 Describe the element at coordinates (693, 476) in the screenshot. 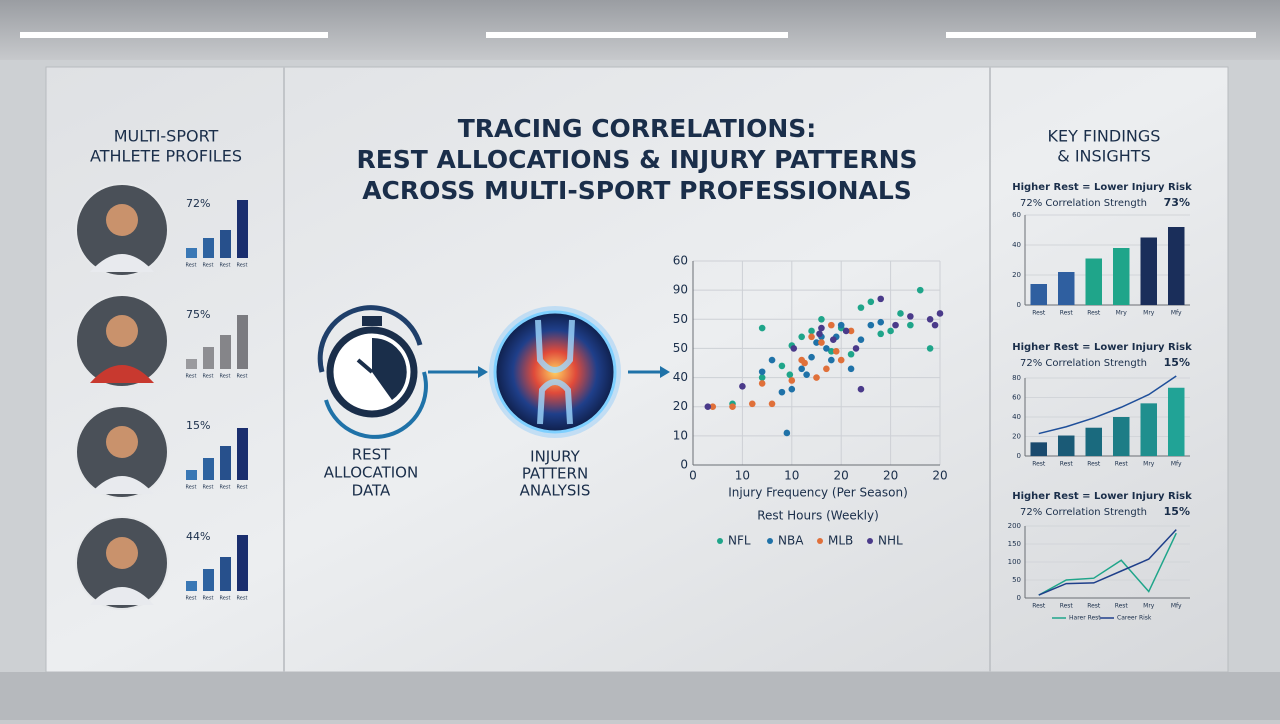

I see `x-tick-label: 0` at that location.